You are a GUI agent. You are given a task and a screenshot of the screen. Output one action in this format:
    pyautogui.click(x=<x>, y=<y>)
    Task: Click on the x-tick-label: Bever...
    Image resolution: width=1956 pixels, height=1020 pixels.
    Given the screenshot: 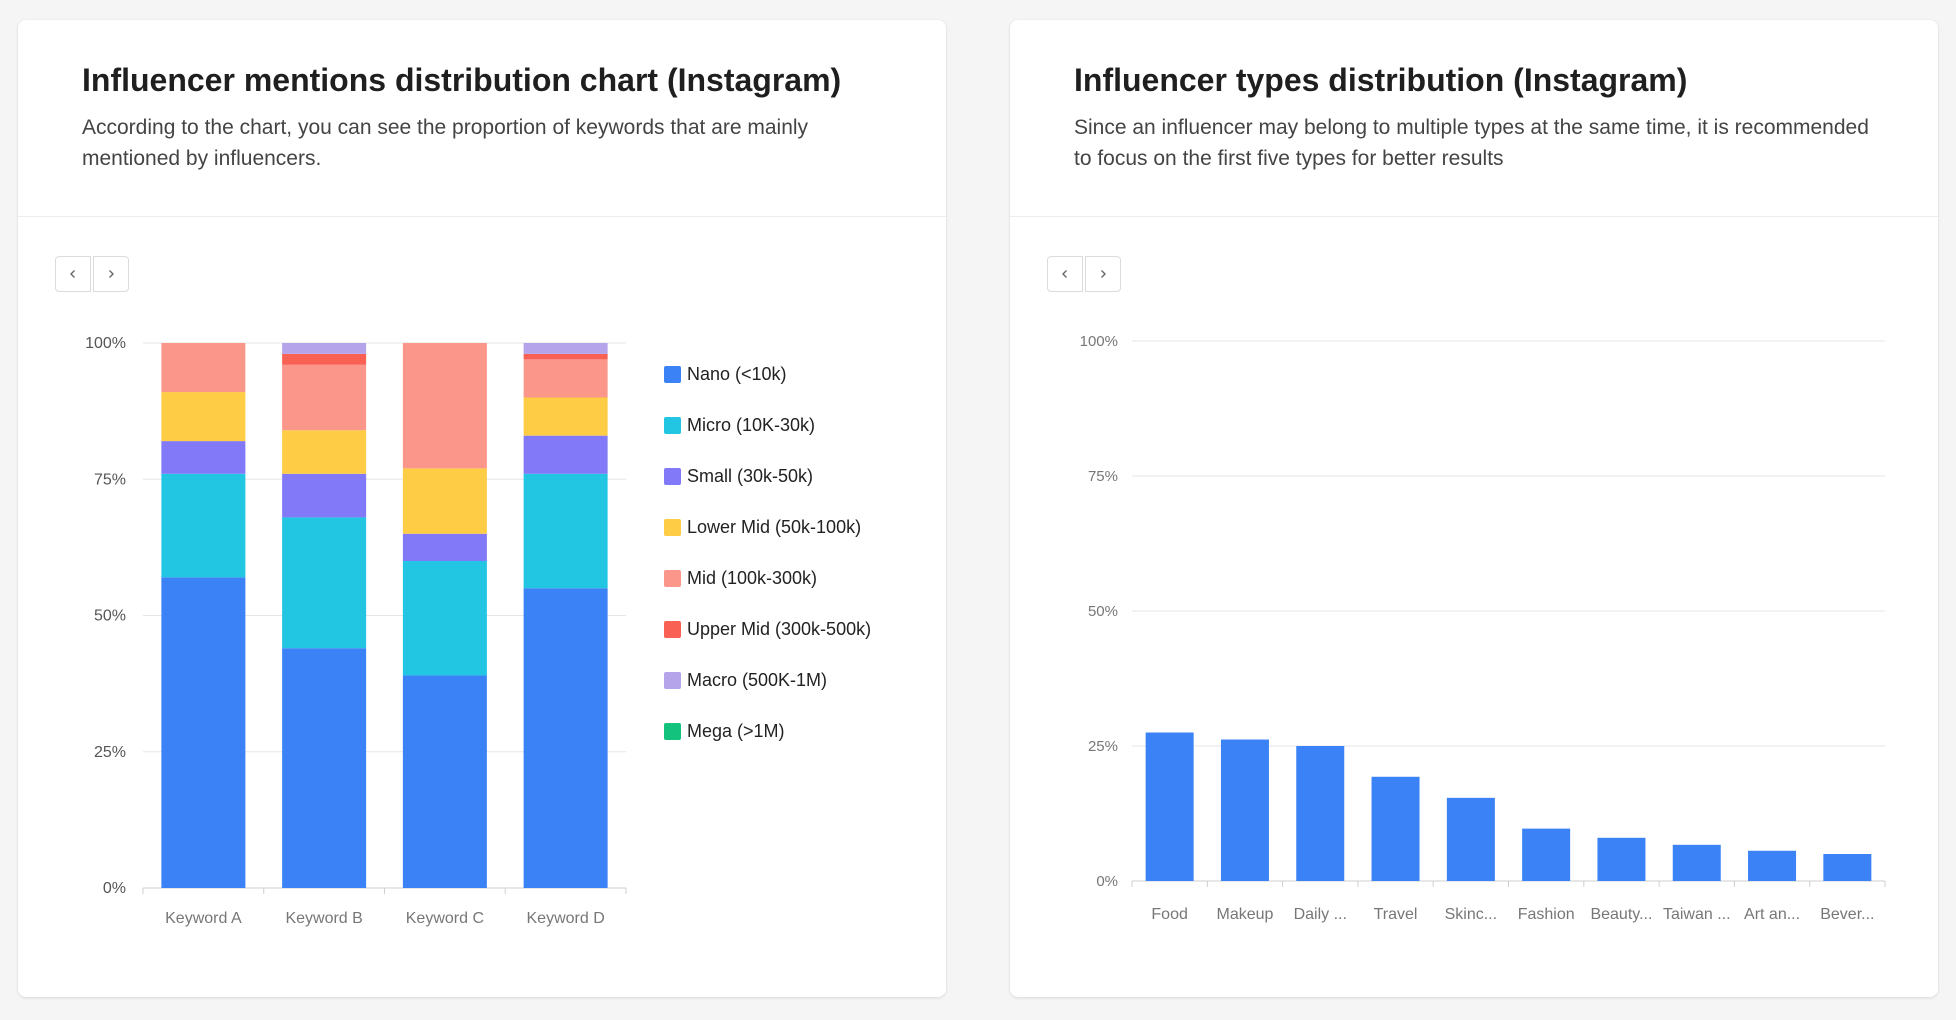 What is the action you would take?
    pyautogui.click(x=1847, y=914)
    